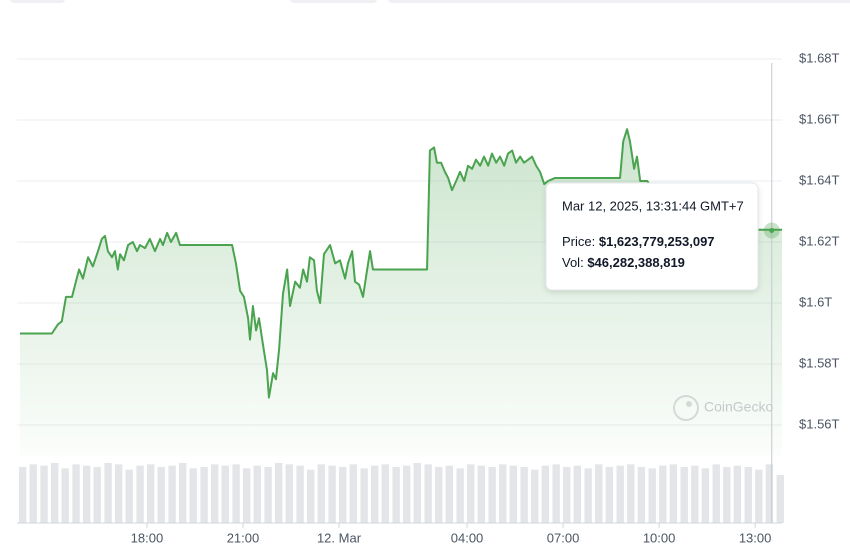 This screenshot has height=557, width=850. Describe the element at coordinates (467, 537) in the screenshot. I see `x-tick-label: 04:00` at that location.